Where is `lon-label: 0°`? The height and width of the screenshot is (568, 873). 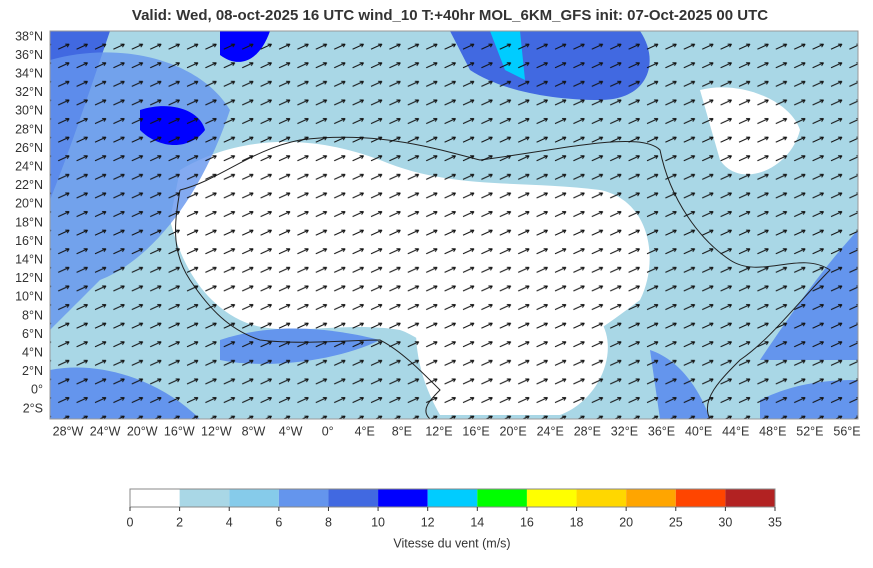 lon-label: 0° is located at coordinates (328, 431).